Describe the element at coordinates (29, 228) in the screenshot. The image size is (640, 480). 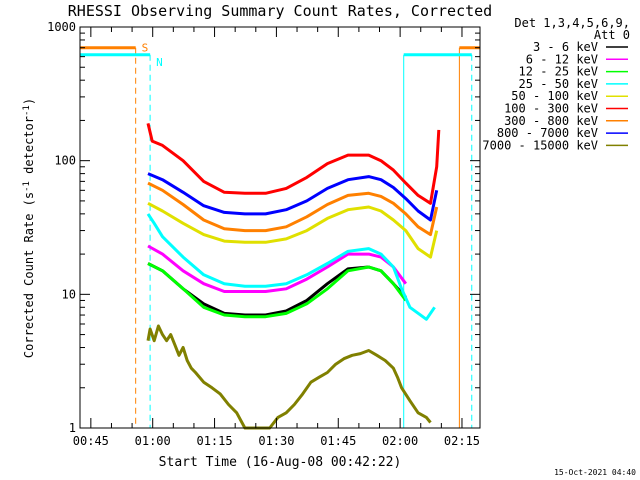
I see `y-axis-label: Corrected Count Rate (s-1 detector-1)` at that location.